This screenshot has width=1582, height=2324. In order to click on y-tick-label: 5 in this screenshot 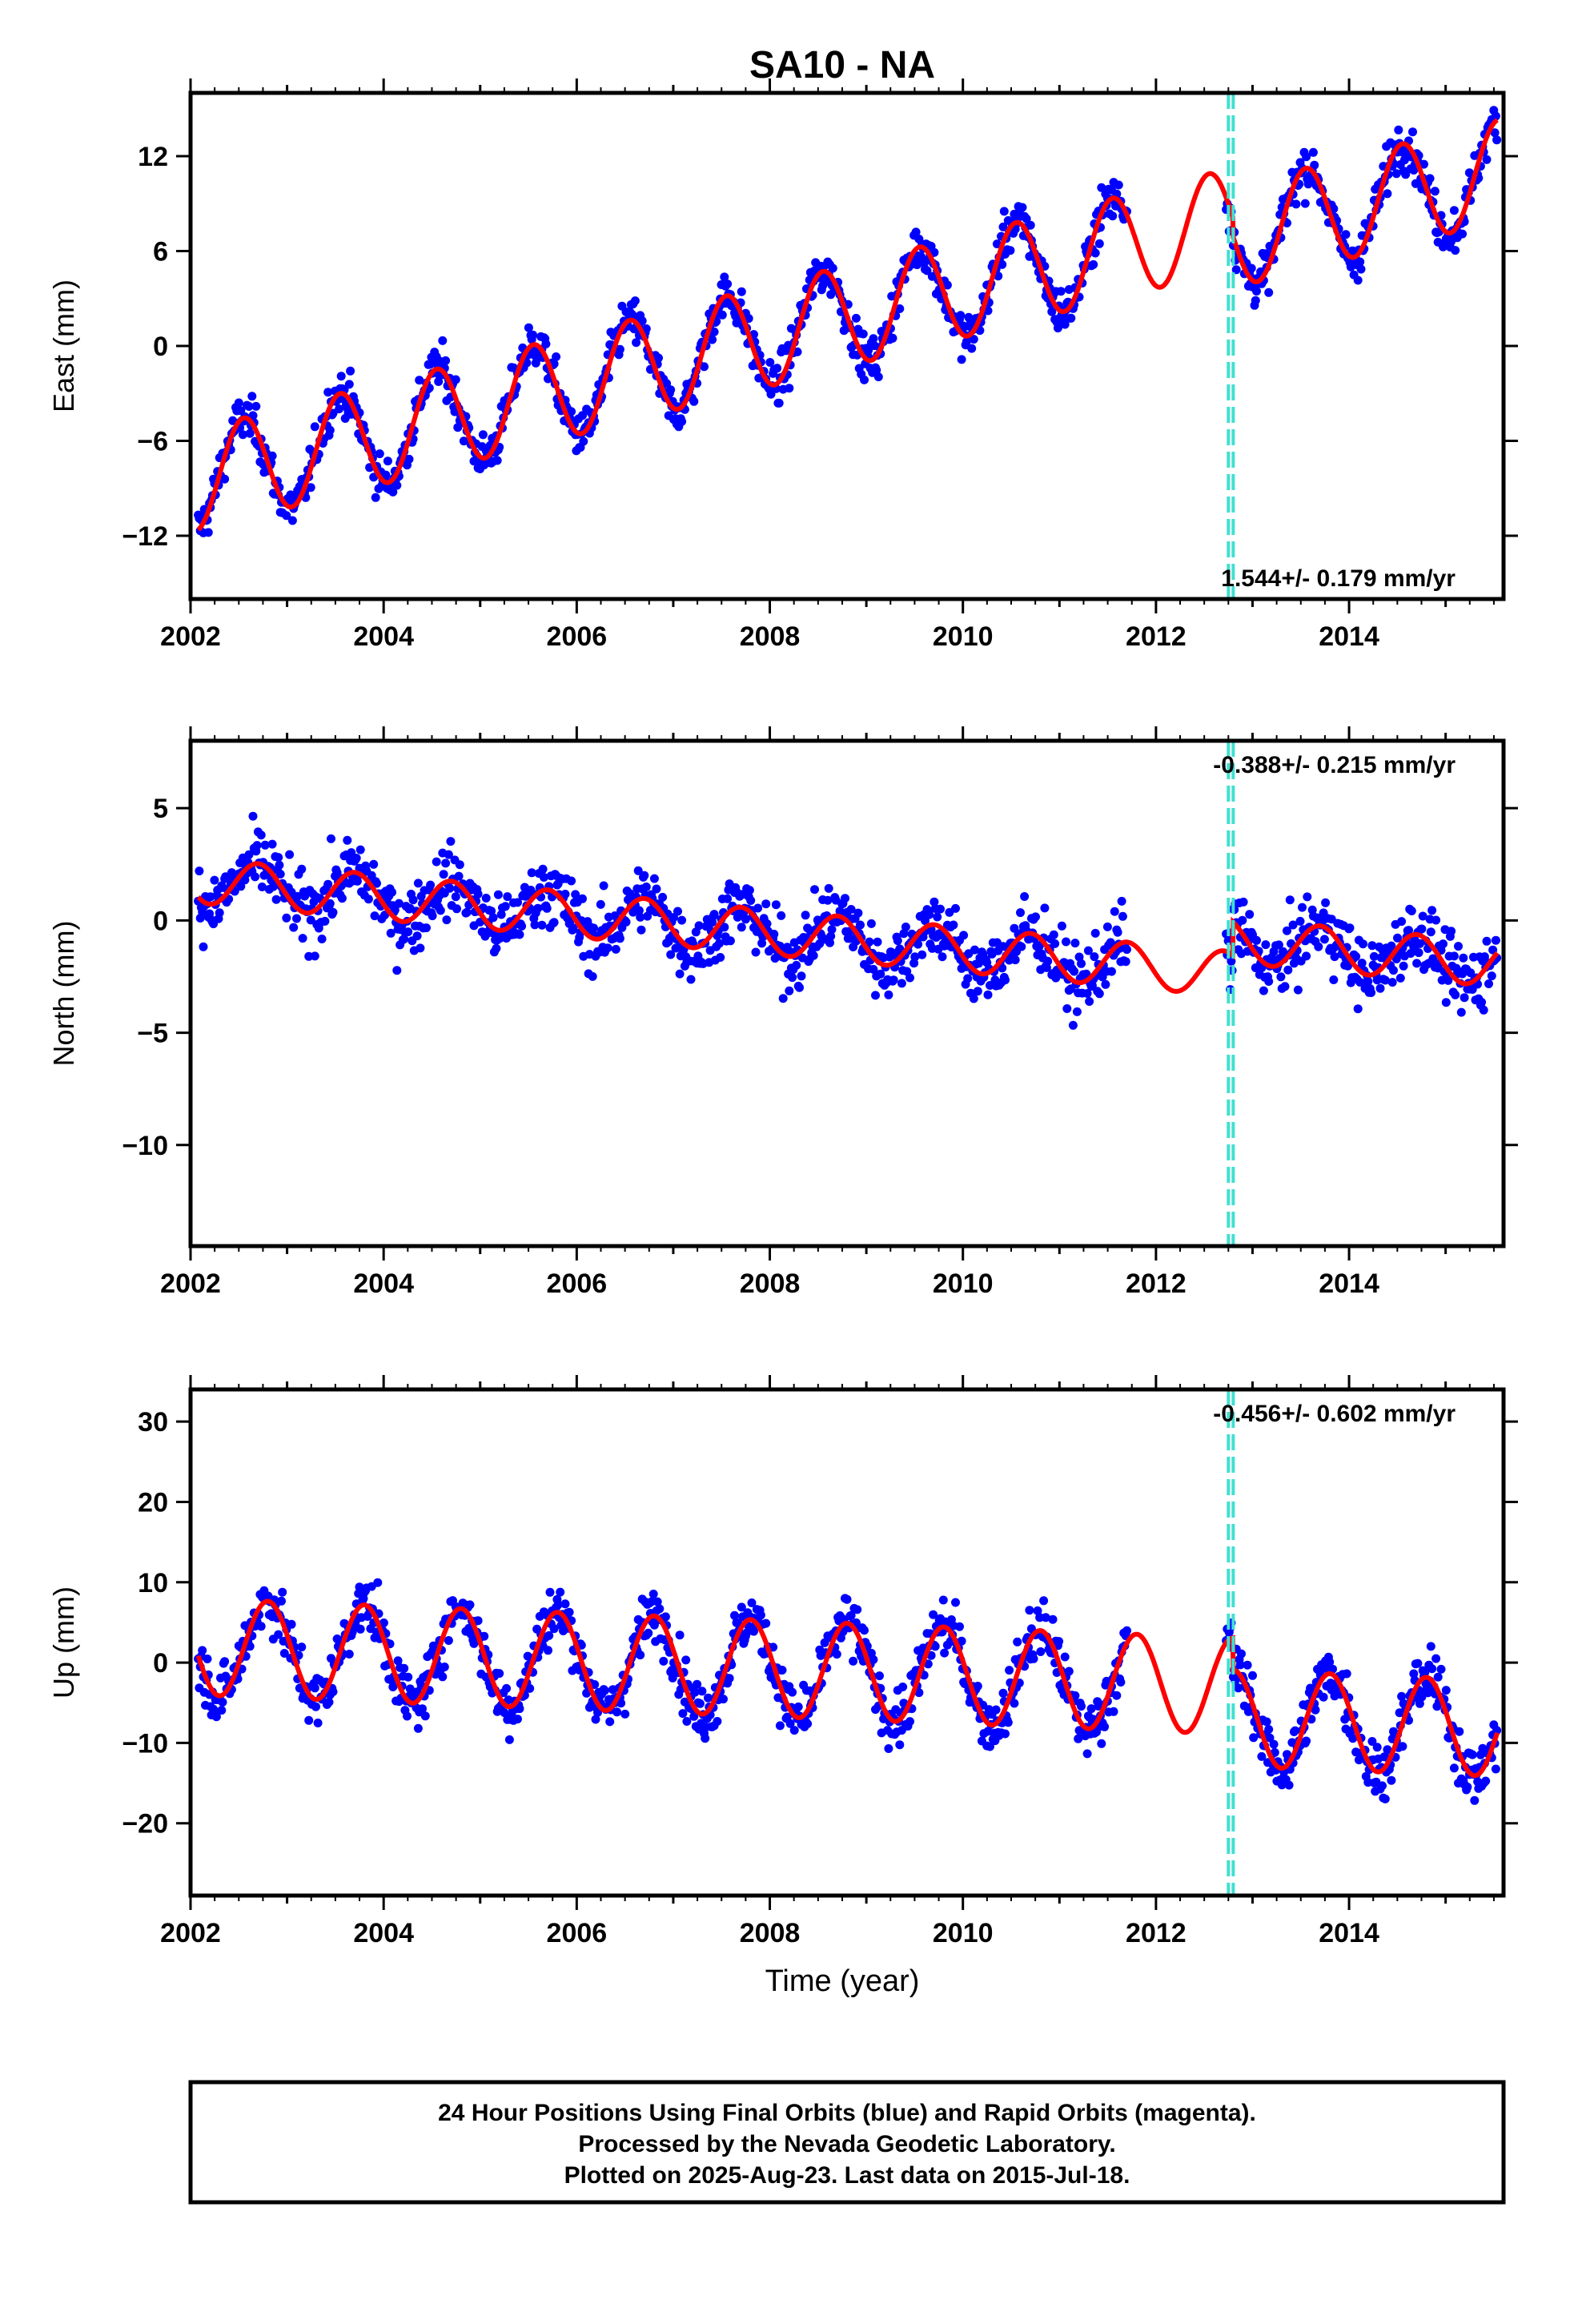, I will do `click(161, 809)`.